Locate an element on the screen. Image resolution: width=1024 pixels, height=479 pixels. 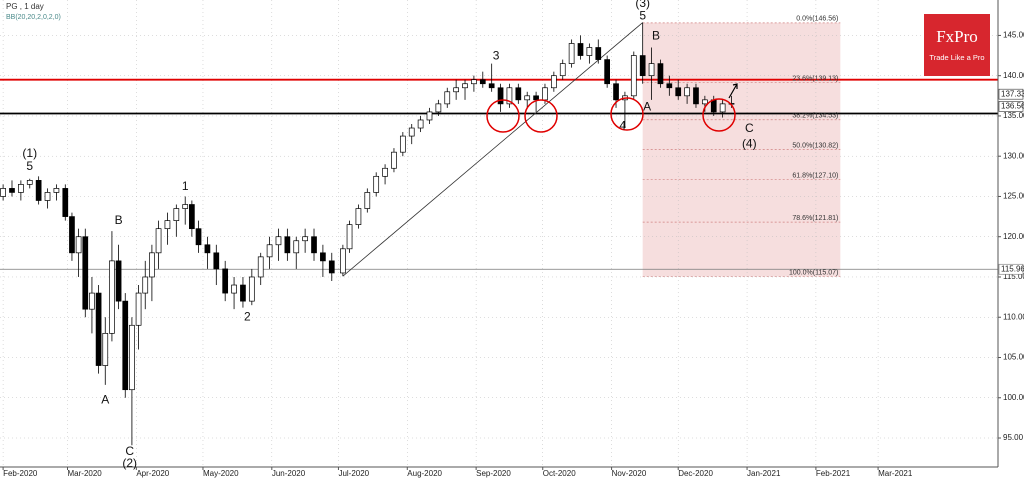
x-tick-label: Apr-2020 is located at coordinates (152, 473).